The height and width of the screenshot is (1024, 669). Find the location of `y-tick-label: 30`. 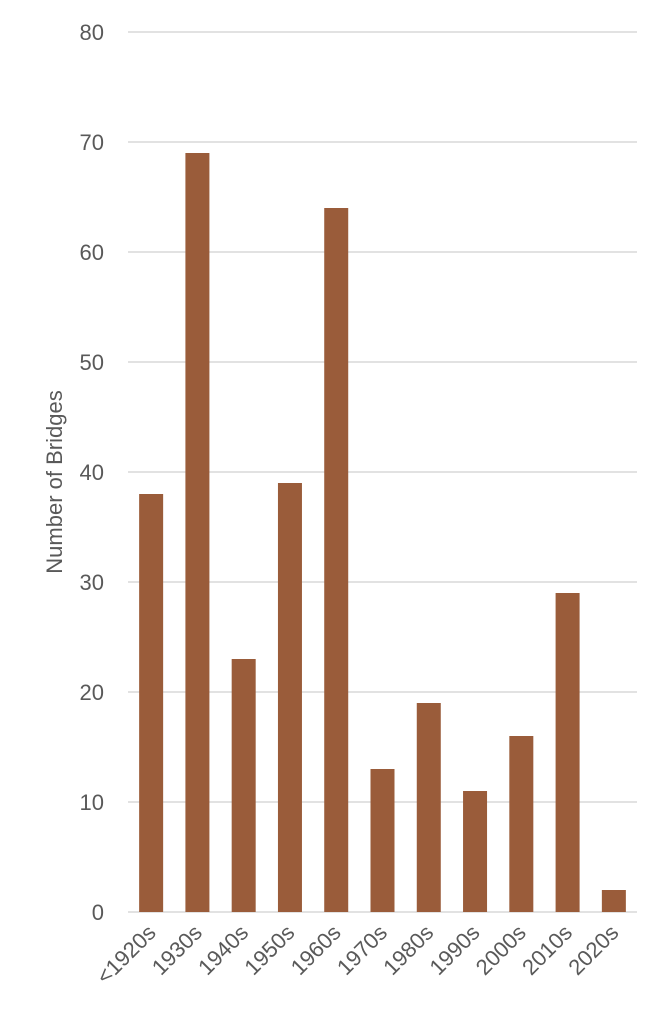

y-tick-label: 30 is located at coordinates (92, 582).